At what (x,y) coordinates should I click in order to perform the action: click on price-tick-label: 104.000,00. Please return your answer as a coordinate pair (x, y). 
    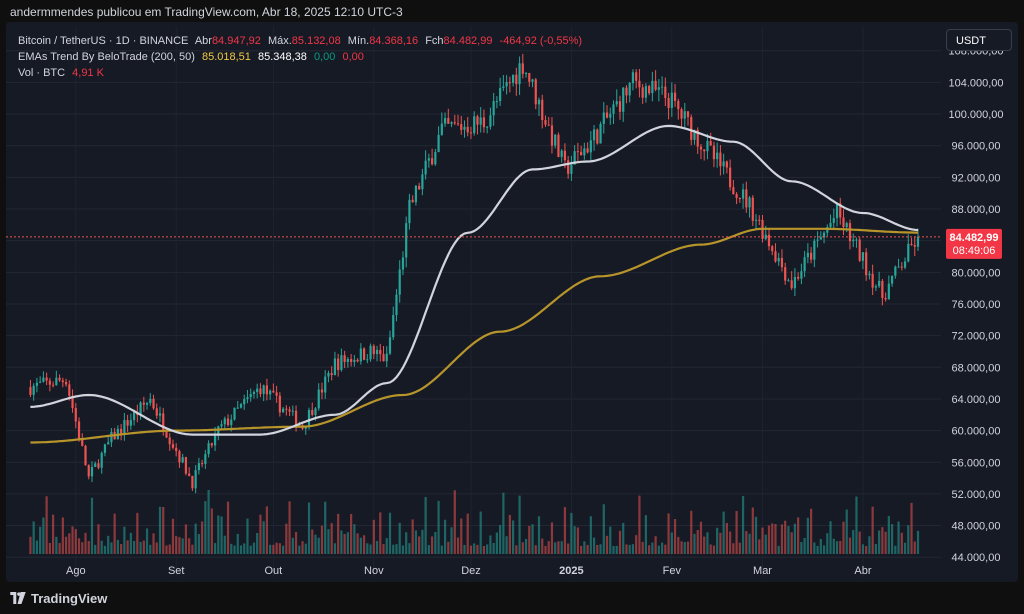
    Looking at the image, I should click on (975, 83).